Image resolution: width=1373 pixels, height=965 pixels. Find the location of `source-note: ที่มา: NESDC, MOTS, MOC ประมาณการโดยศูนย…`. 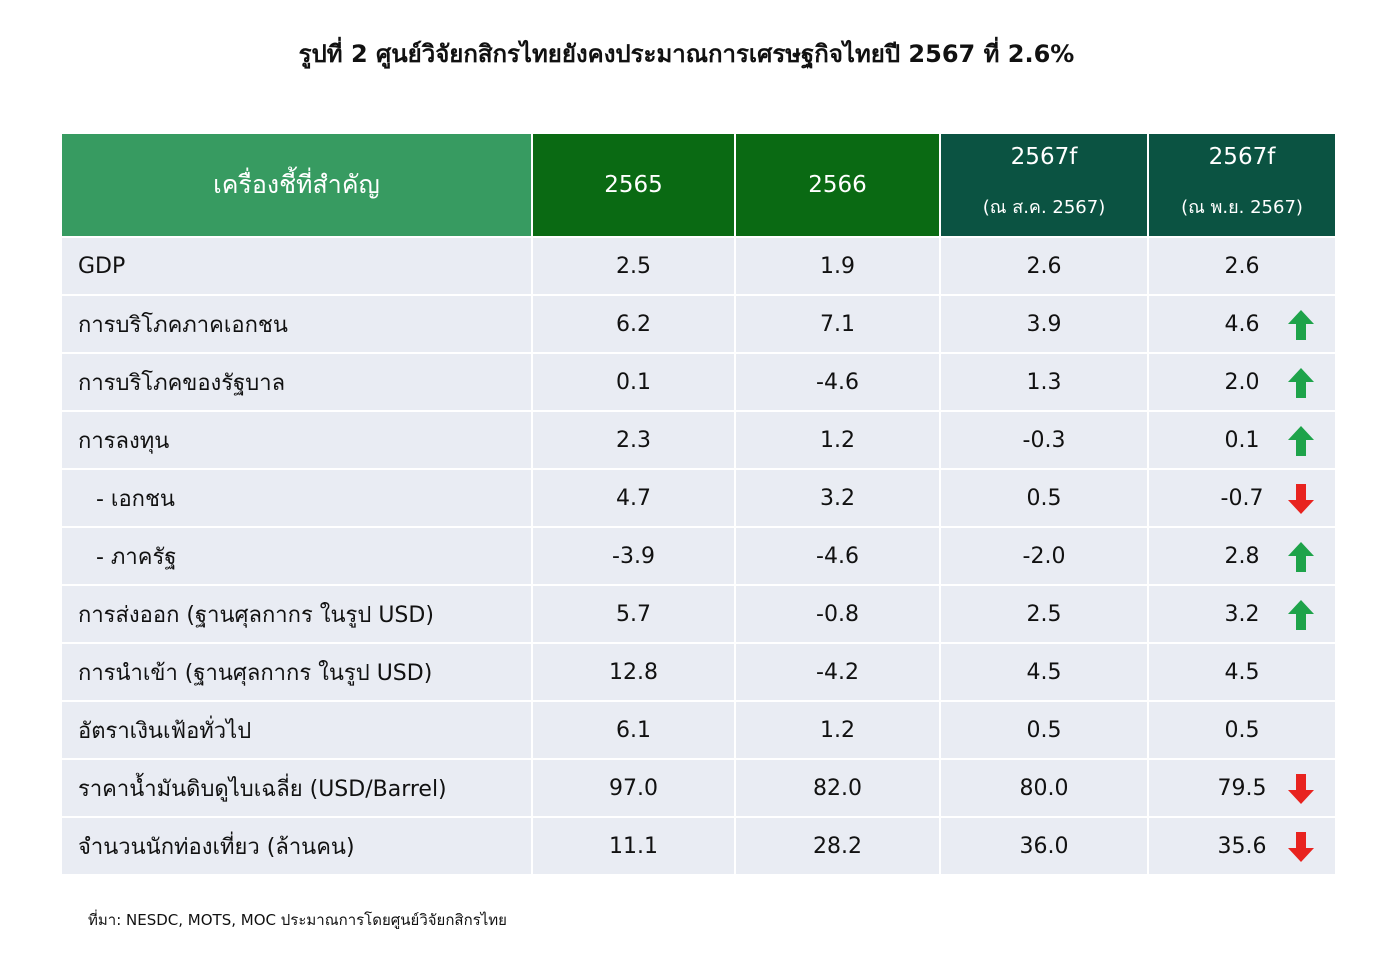

source-note: ที่มา: NESDC, MOTS, MOC ประมาณการโดยศูนย… is located at coordinates (297, 920).